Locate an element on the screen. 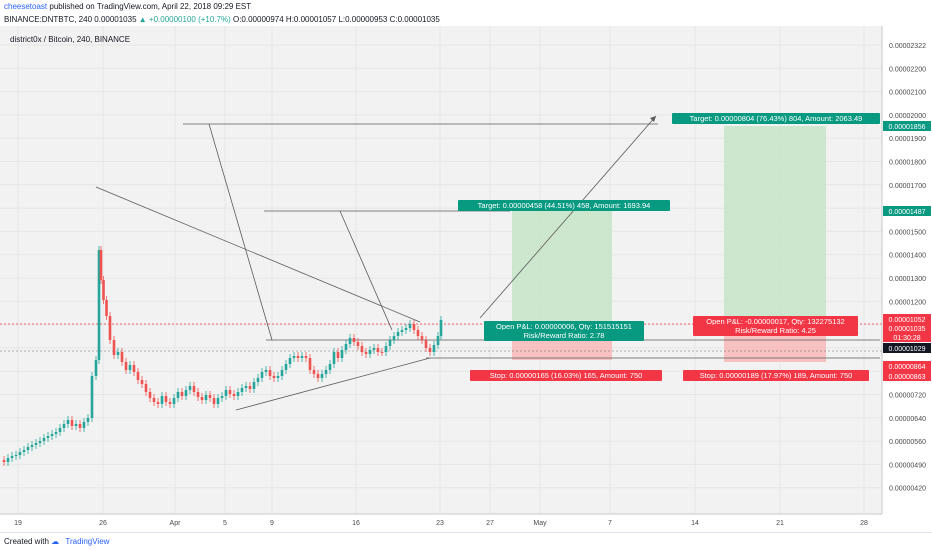 The image size is (932, 550). target-label-2-bg is located at coordinates (776, 118).